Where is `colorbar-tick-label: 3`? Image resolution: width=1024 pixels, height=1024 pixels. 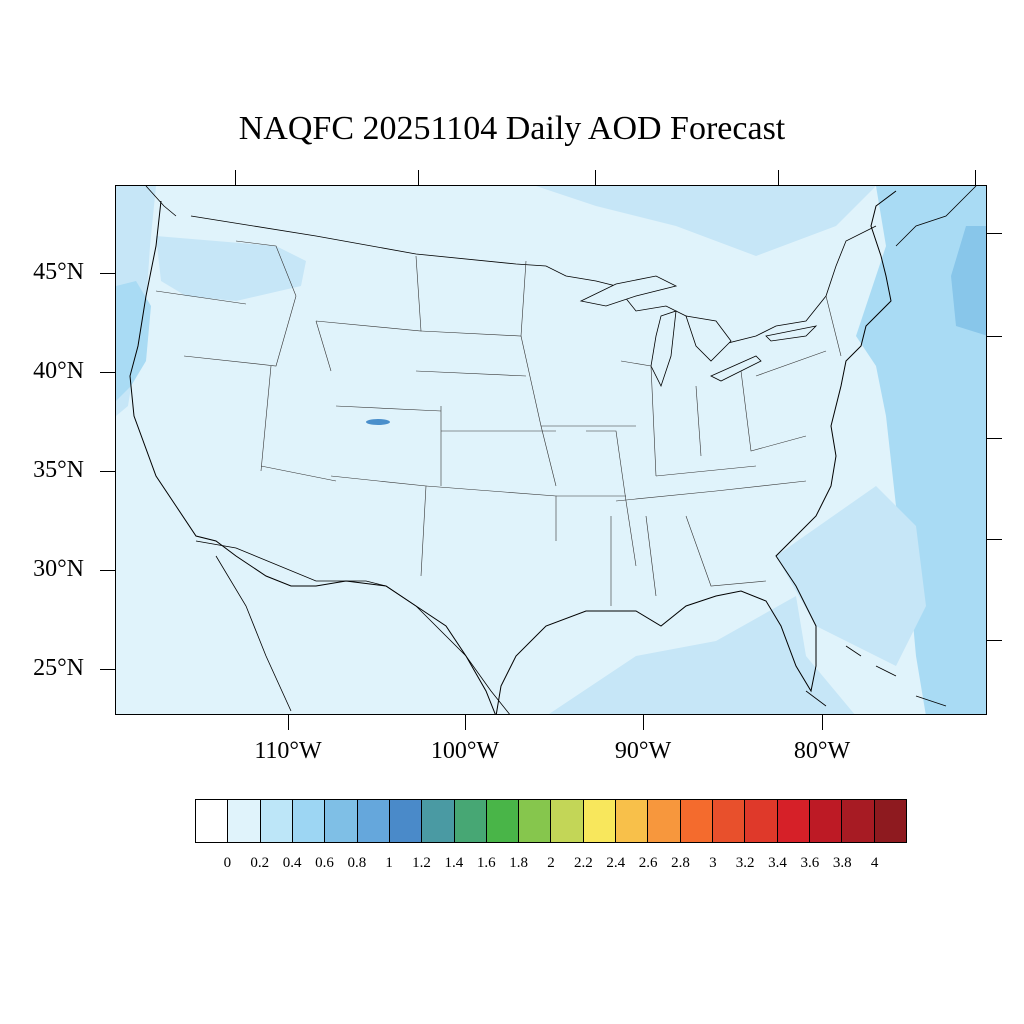 colorbar-tick-label: 3 is located at coordinates (713, 863).